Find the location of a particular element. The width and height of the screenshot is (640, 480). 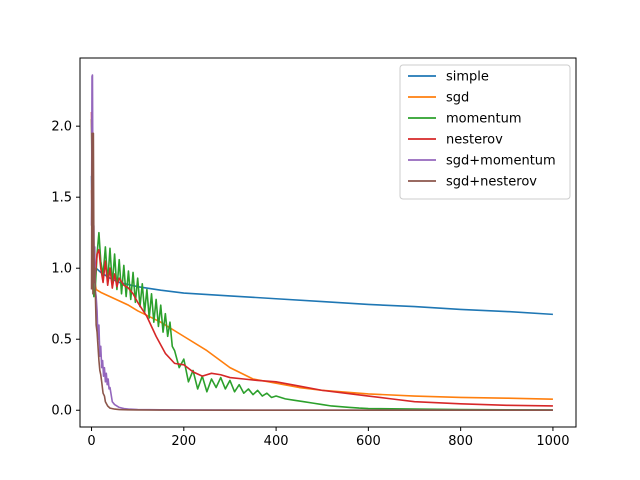

x-tick-label-1: 200 is located at coordinates (183, 441).